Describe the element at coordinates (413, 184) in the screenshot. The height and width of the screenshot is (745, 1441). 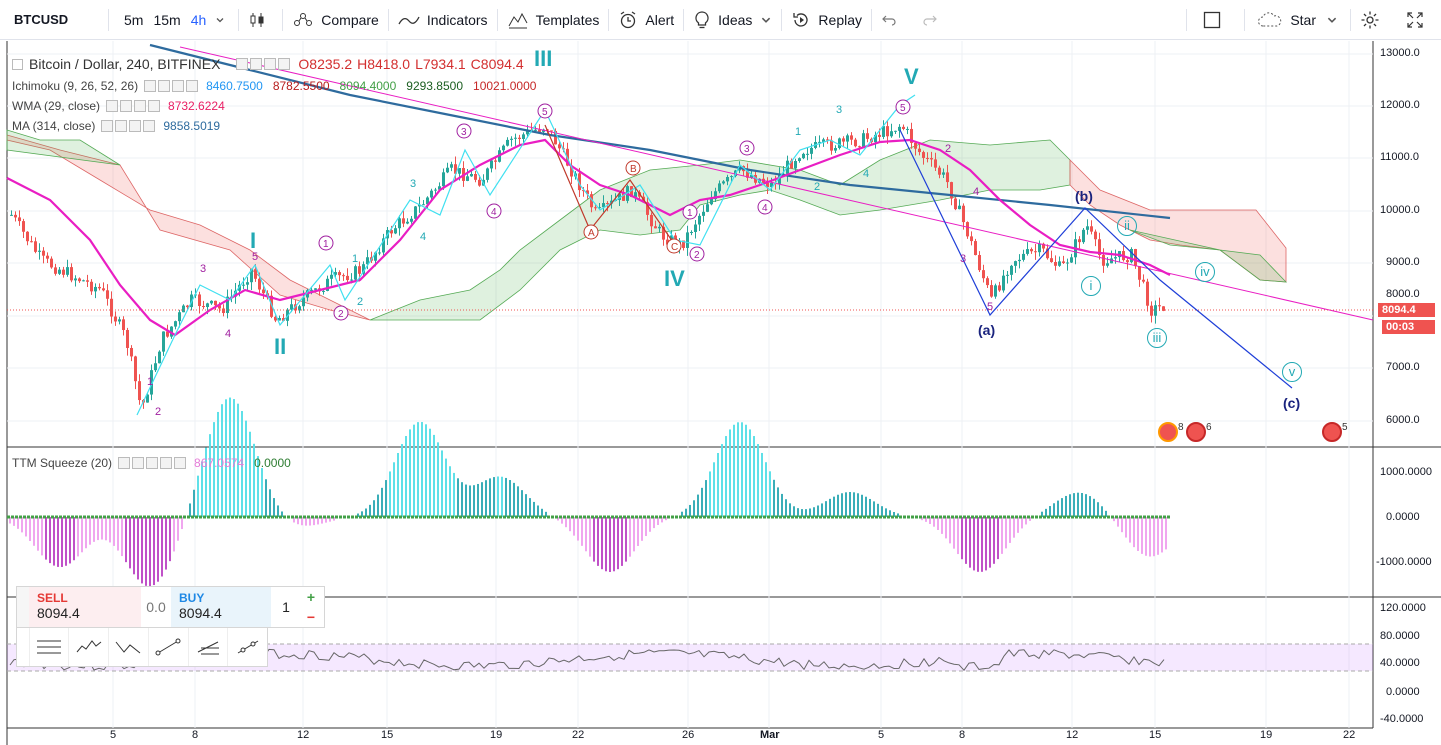
I see `wave-count-label: 3` at that location.